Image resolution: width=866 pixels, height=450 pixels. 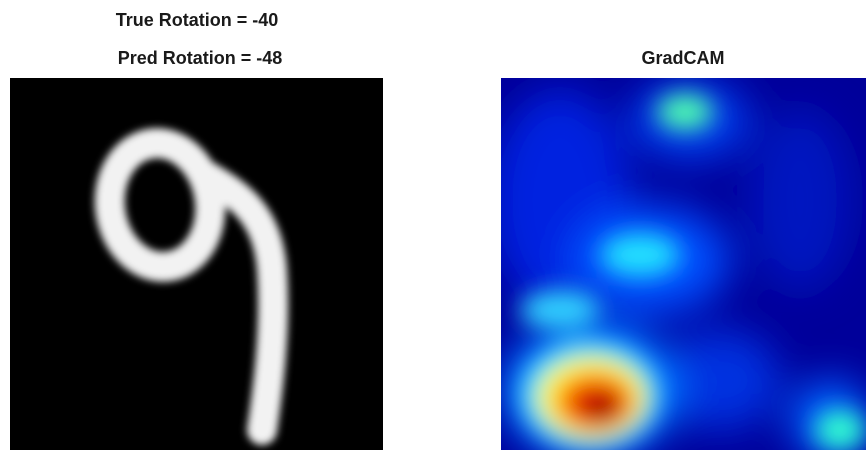 What do you see at coordinates (682, 58) in the screenshot?
I see `gradcam-title: GradCAM` at bounding box center [682, 58].